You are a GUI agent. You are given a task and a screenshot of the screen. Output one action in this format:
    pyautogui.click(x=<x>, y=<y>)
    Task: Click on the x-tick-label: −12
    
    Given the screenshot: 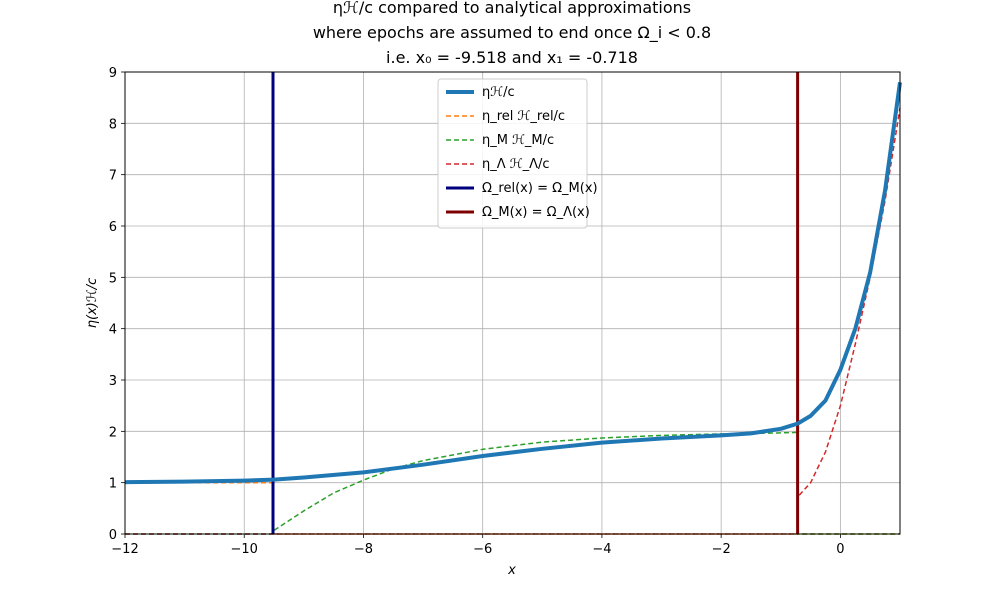 What is the action you would take?
    pyautogui.click(x=124, y=549)
    